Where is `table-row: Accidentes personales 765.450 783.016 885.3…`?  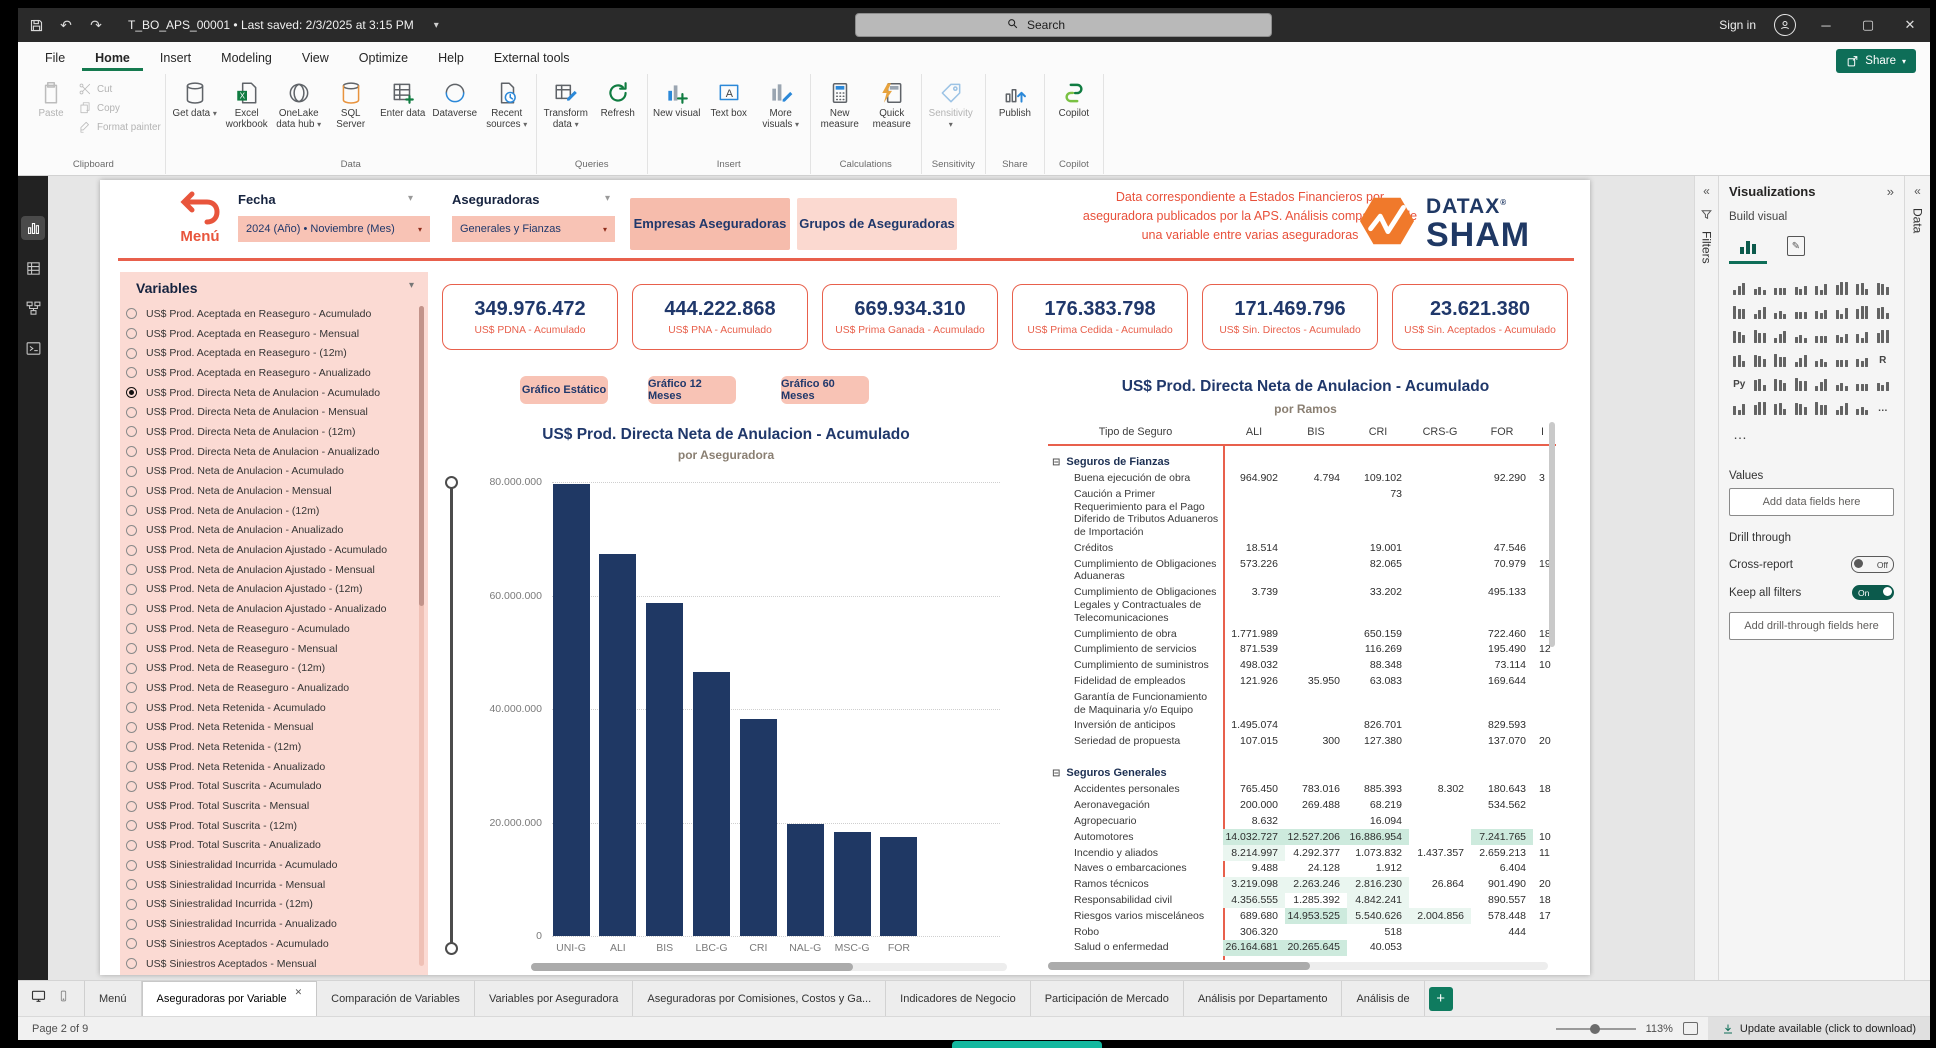 table-row: Accidentes personales 765.450 783.016 885.3… is located at coordinates (1312, 789).